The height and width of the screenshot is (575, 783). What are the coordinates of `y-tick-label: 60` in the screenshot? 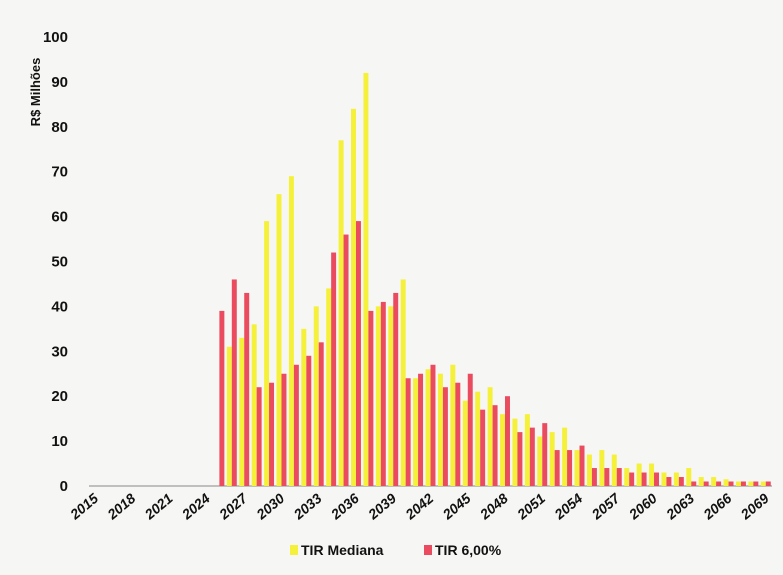 It's located at (59, 217).